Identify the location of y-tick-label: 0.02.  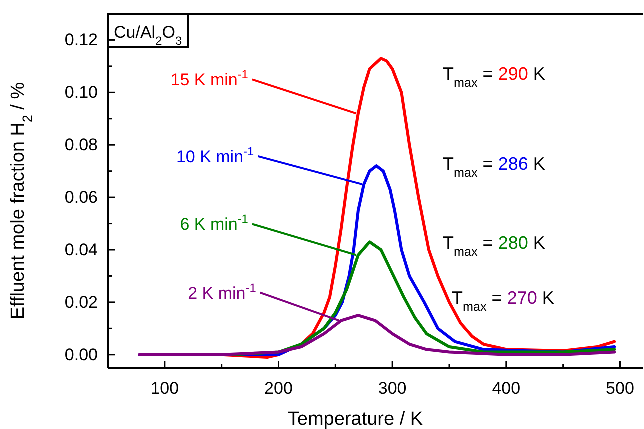
(81, 302).